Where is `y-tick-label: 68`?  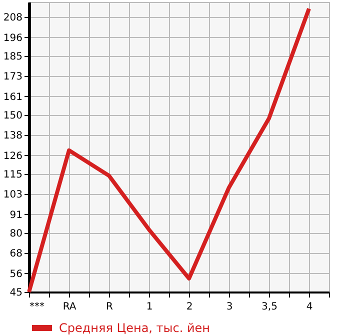
y-tick-label: 68 is located at coordinates (16, 254).